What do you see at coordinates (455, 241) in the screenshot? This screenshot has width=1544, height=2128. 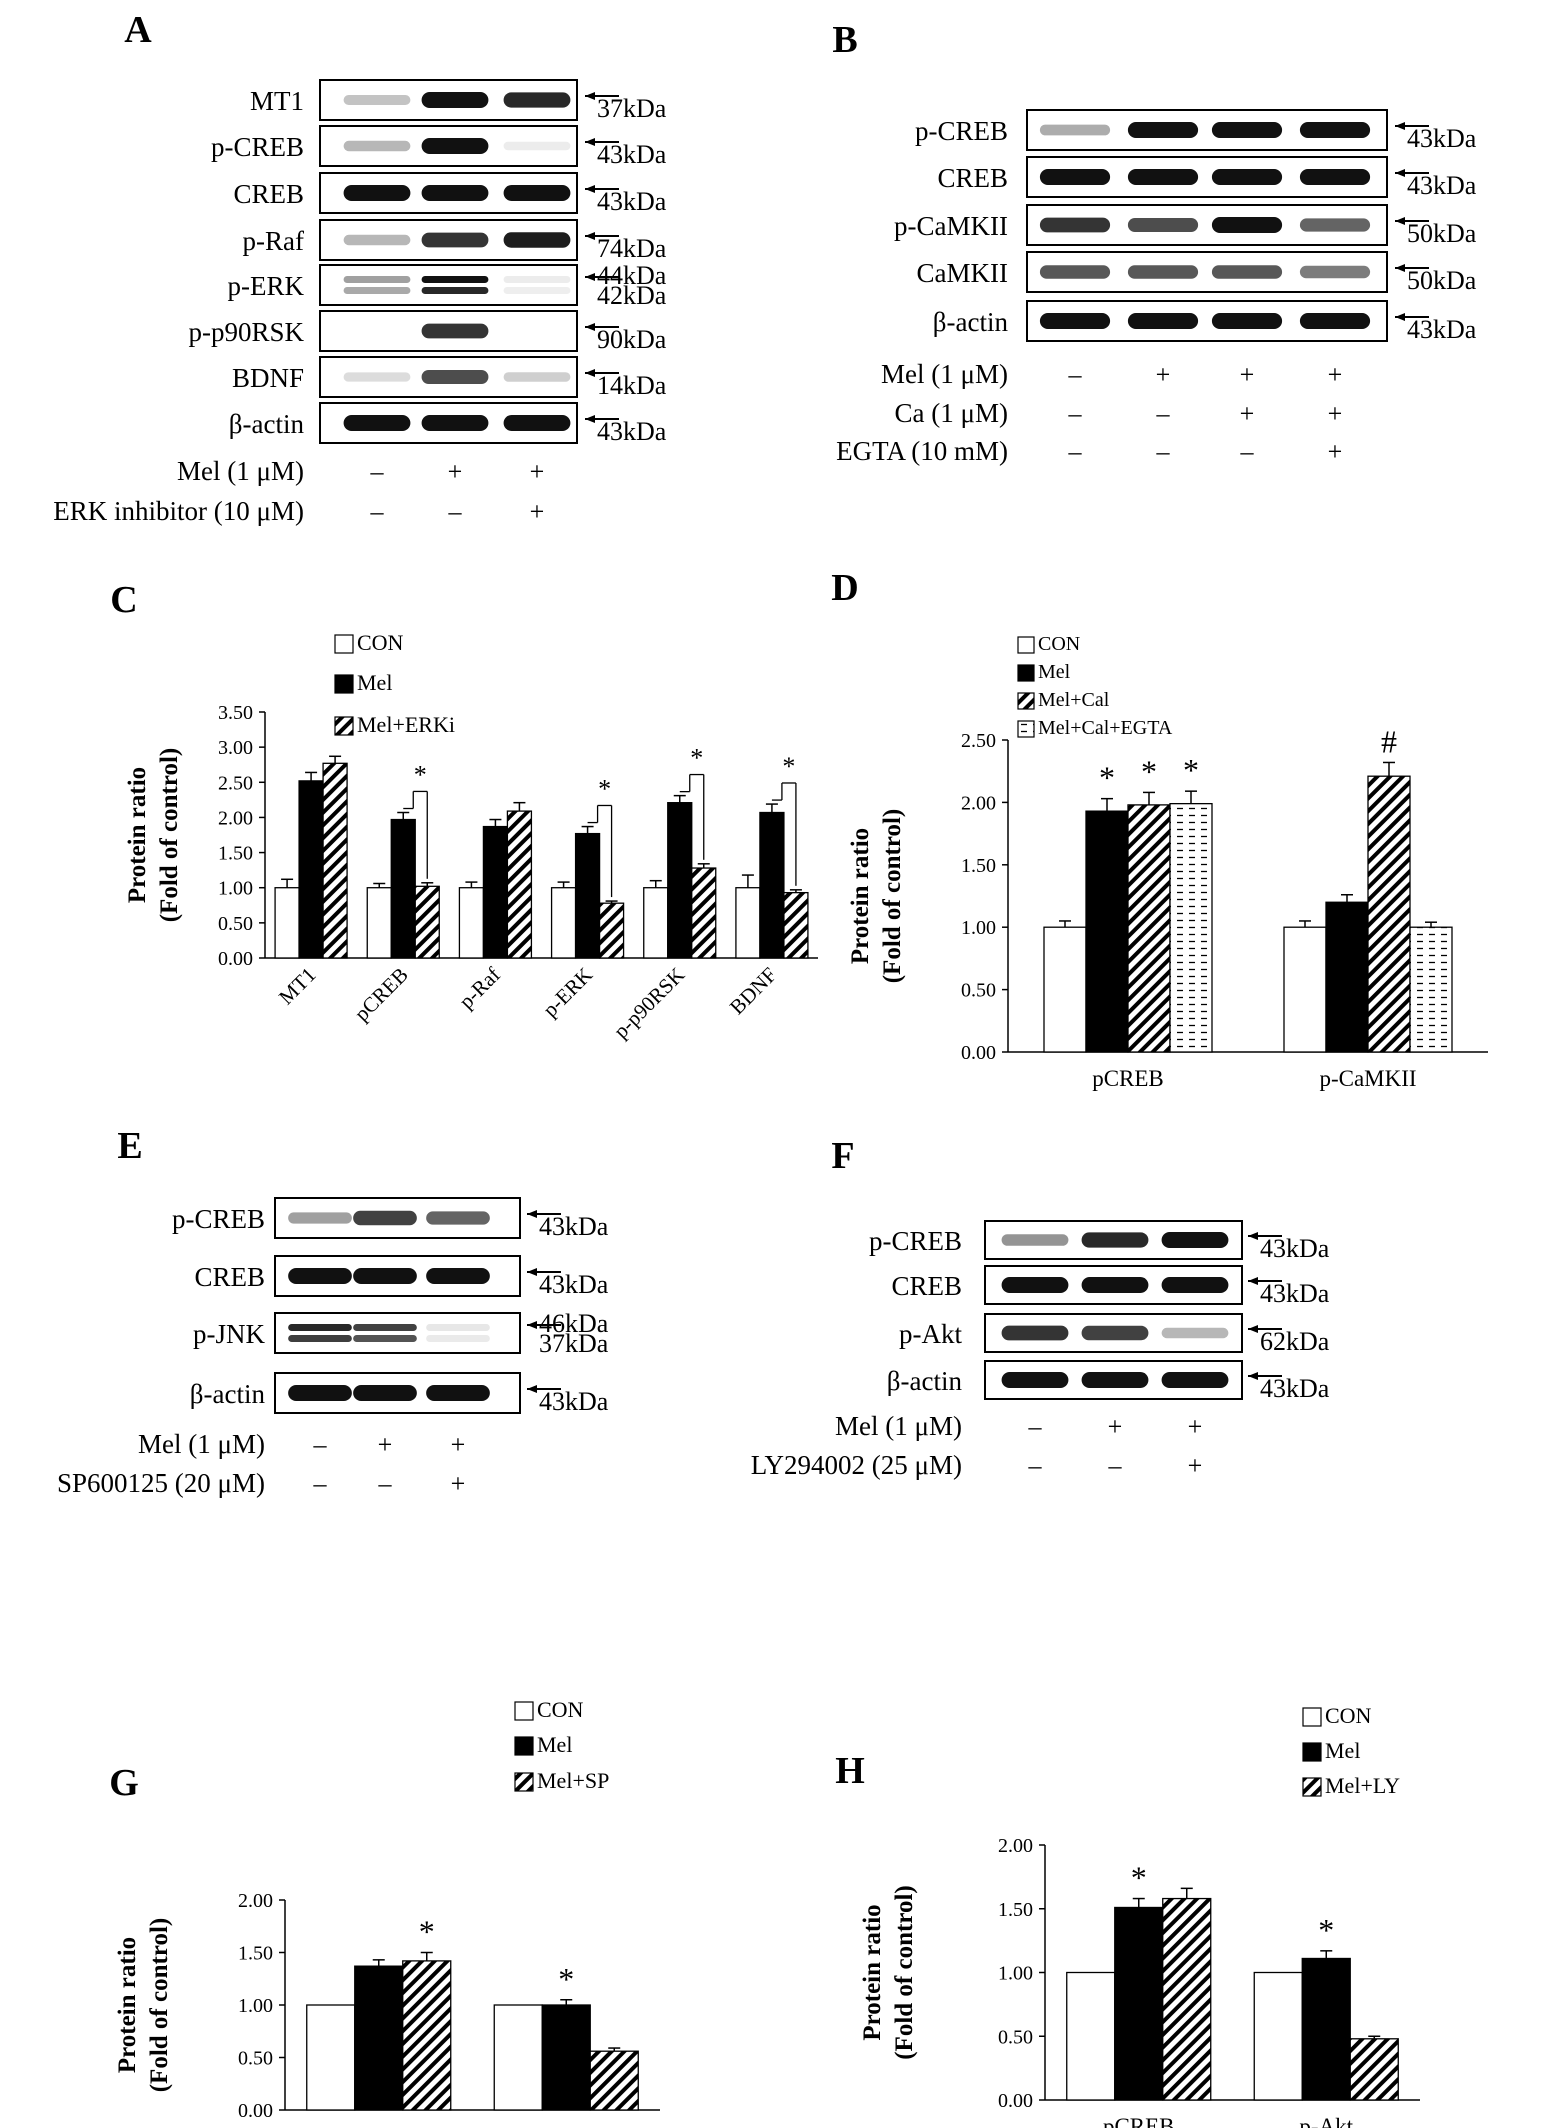 I see `blot-row: p-Raf 74kDa` at bounding box center [455, 241].